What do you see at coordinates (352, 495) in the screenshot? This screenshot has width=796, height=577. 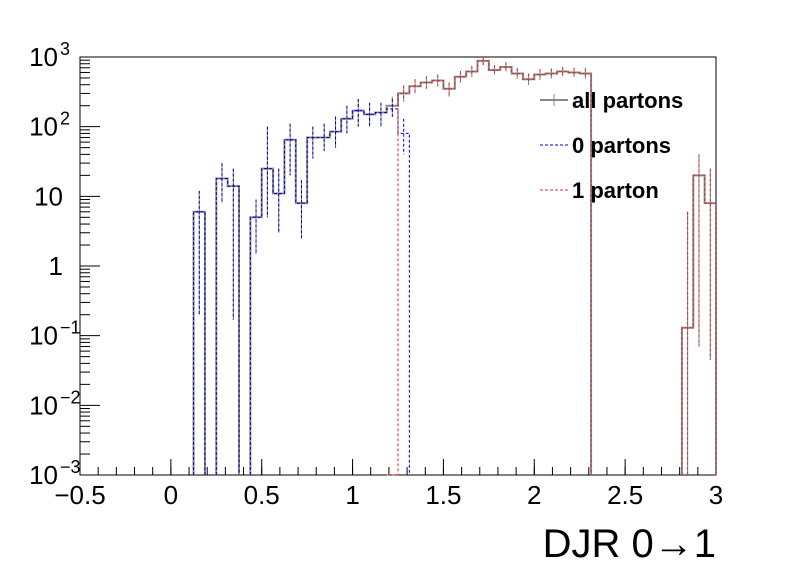 I see `x-tick-label: 1` at bounding box center [352, 495].